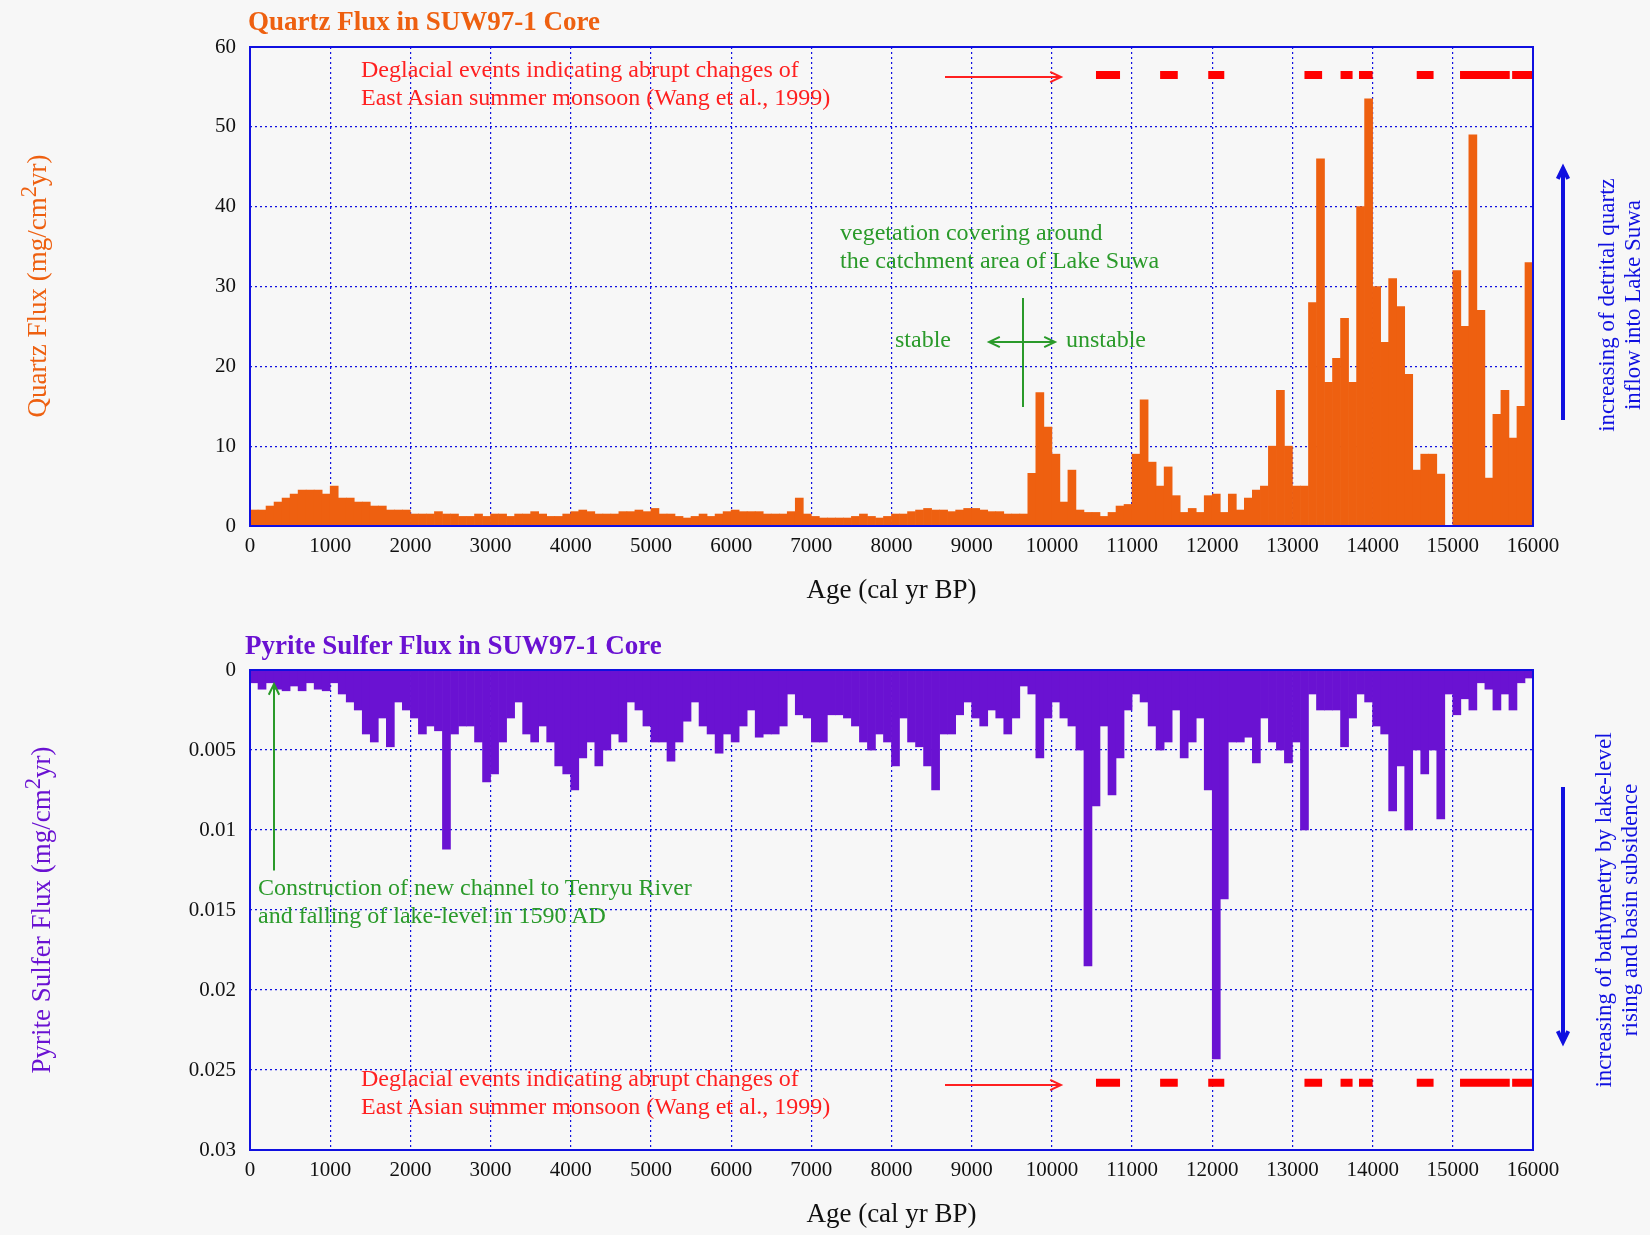 This screenshot has width=1650, height=1235. Describe the element at coordinates (212, 908) in the screenshot. I see `y-tick-label: 0.015` at that location.